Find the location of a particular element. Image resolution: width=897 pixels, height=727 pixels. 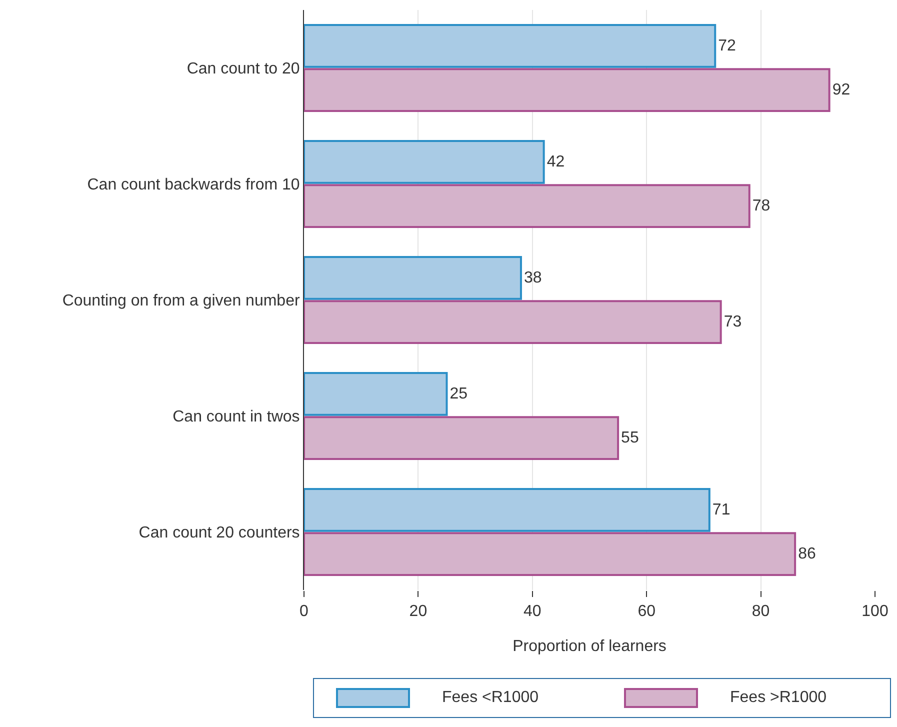

data-label: 55 is located at coordinates (630, 438).